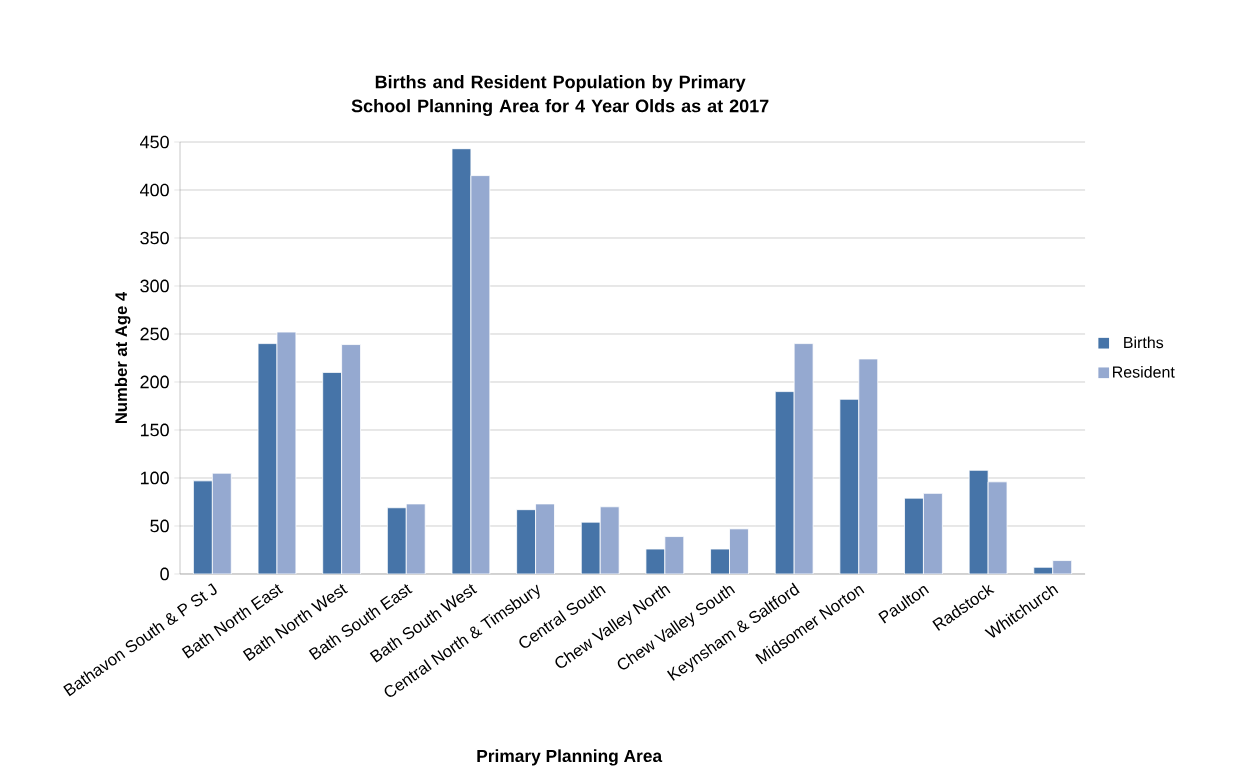 The image size is (1247, 782). What do you see at coordinates (164, 574) in the screenshot?
I see `y-tick-label: 0` at bounding box center [164, 574].